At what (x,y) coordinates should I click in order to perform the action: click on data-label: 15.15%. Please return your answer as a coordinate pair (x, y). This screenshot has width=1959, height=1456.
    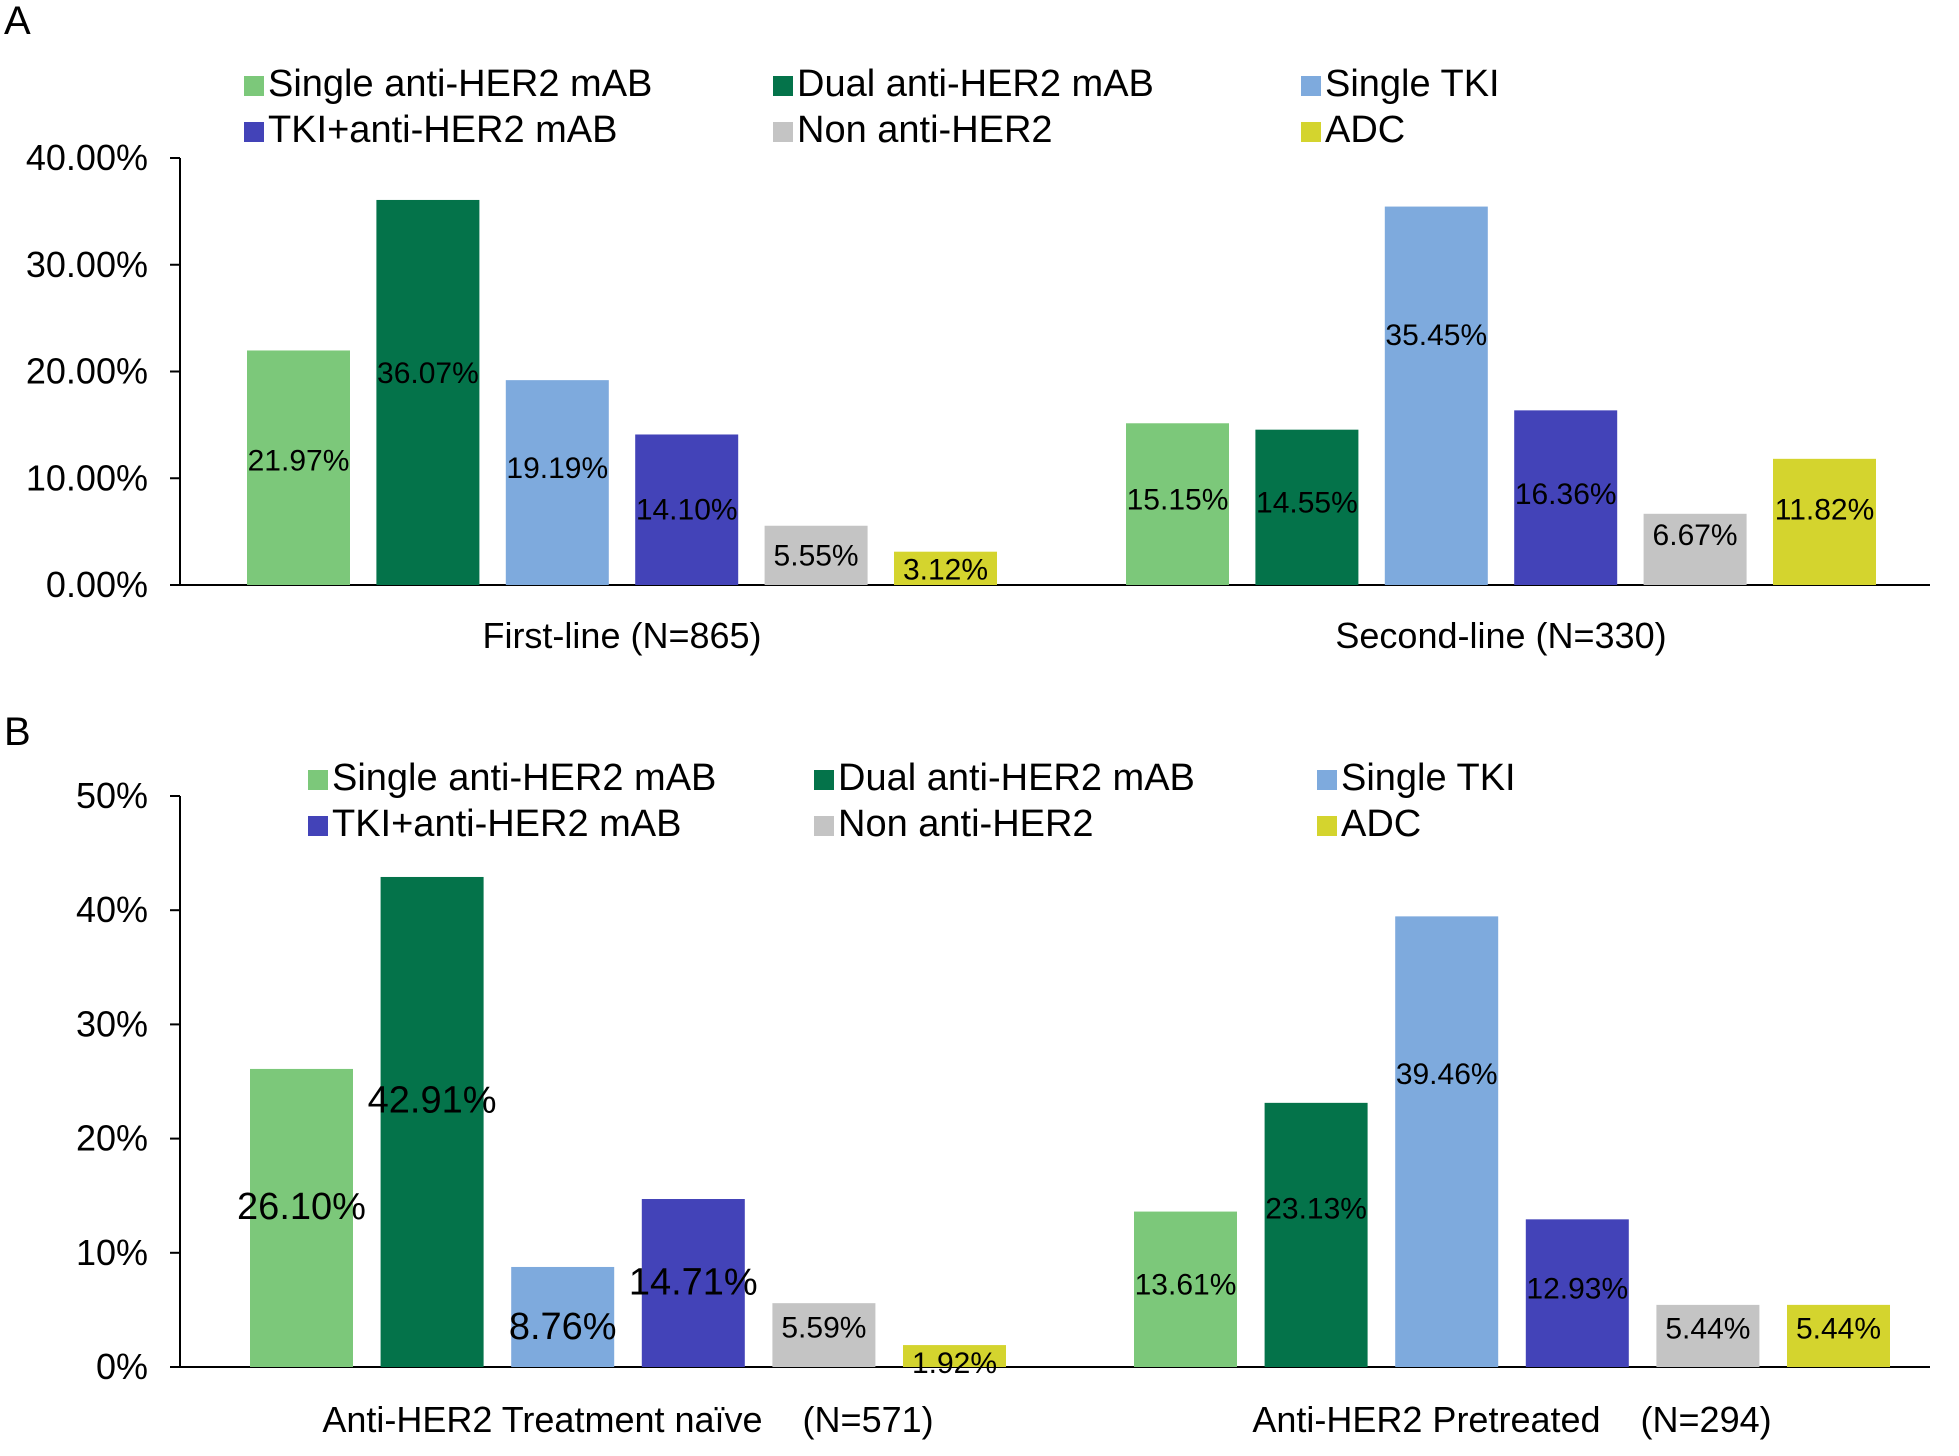
    Looking at the image, I should click on (1178, 499).